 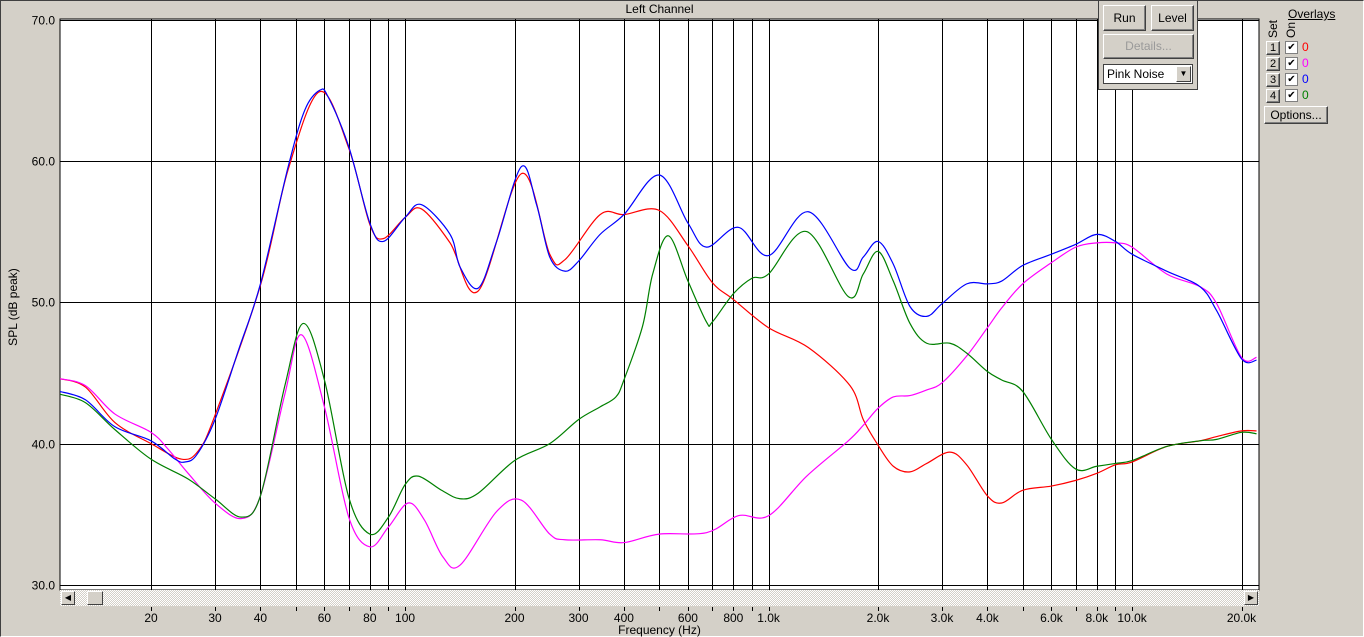 I want to click on scroll-right-button: ▶, so click(x=1251, y=598).